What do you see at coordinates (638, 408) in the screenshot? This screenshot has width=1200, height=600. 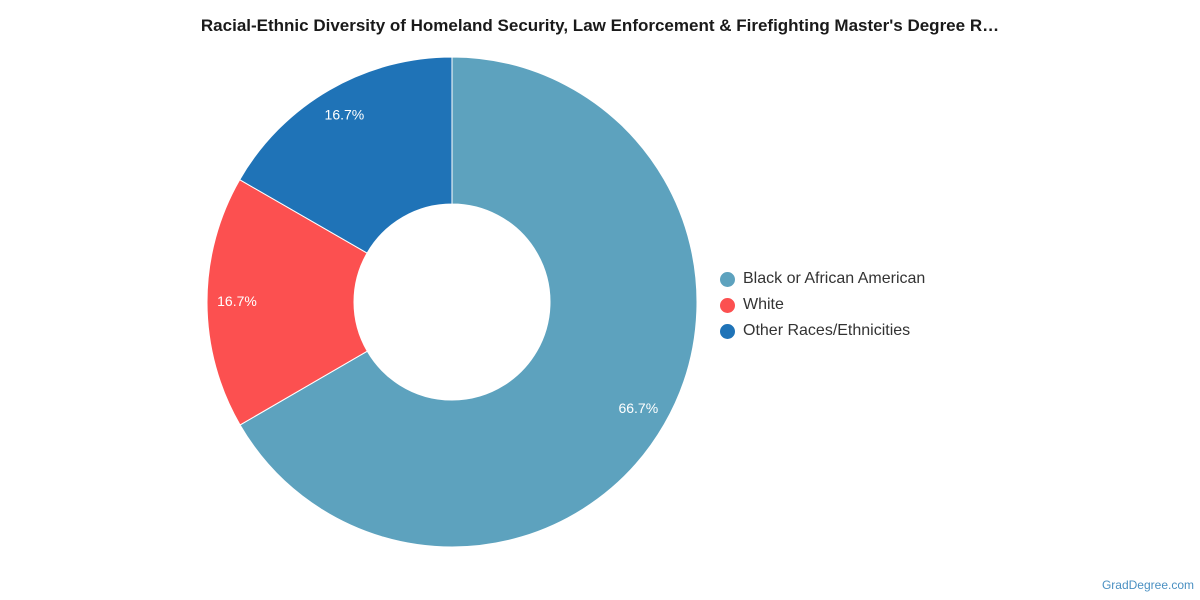 I see `slice-label-black-or-african-american: 66.7%` at bounding box center [638, 408].